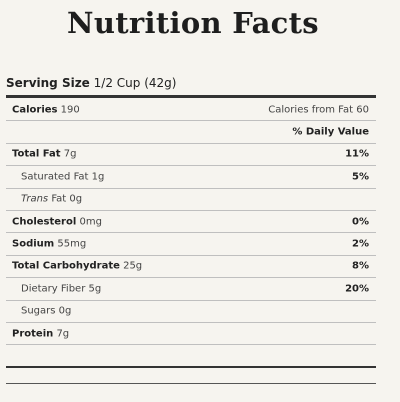  Describe the element at coordinates (357, 154) in the screenshot. I see `nutrient-dv: 11%` at that location.